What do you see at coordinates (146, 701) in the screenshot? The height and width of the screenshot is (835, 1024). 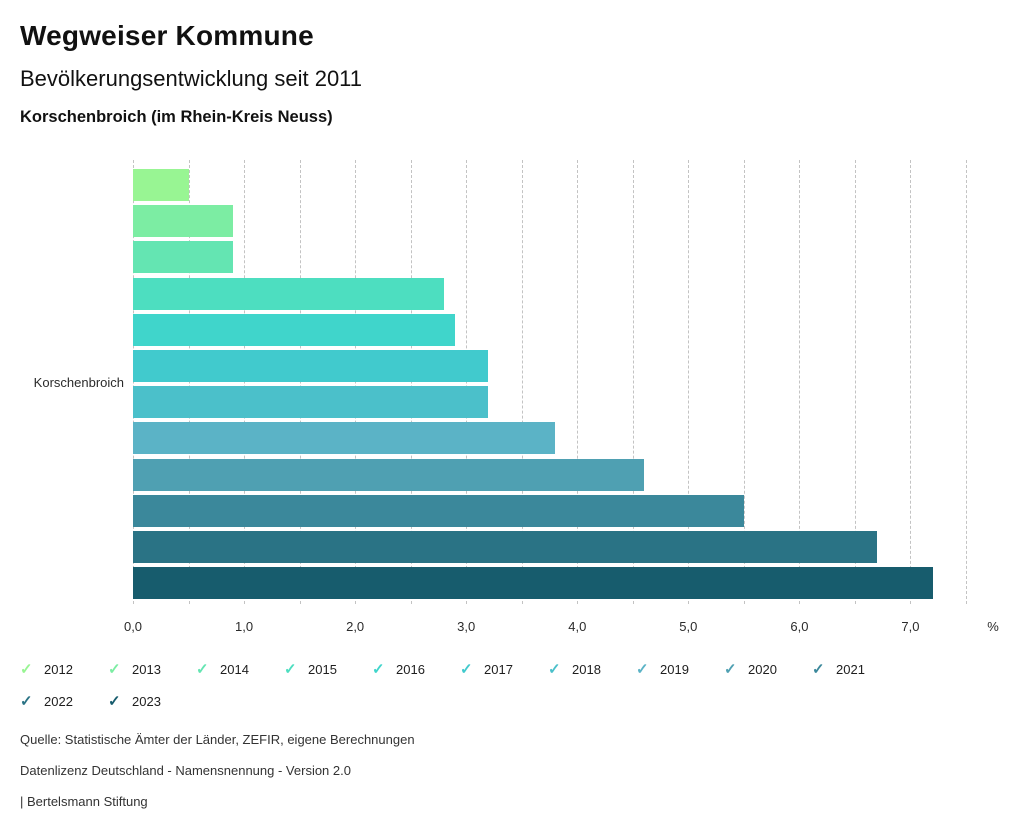 I see `legend-year-label: 2023` at bounding box center [146, 701].